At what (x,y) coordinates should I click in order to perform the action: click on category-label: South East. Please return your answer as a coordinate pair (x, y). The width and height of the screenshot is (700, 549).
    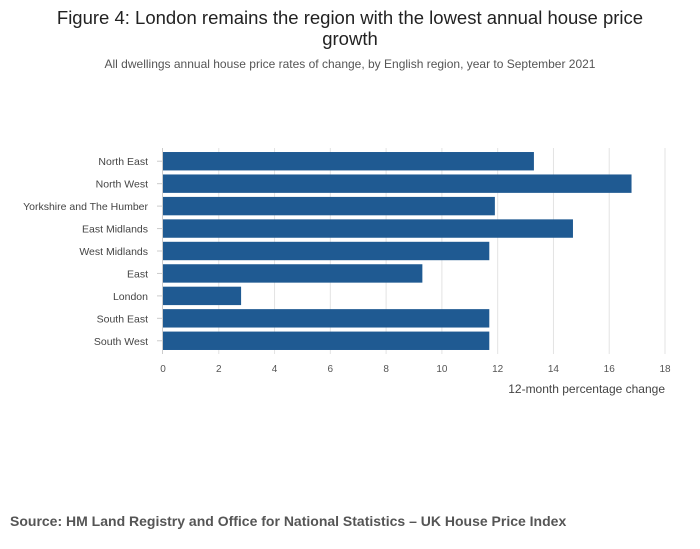
    Looking at the image, I should click on (122, 319).